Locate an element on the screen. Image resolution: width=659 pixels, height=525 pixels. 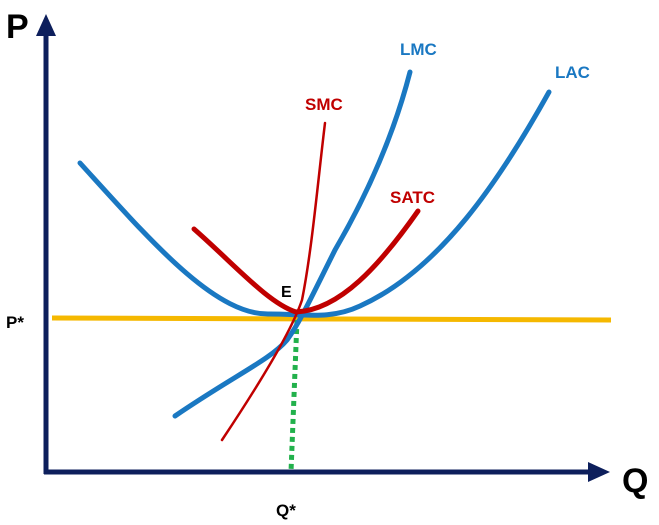
smc-curve is located at coordinates (273, 281).